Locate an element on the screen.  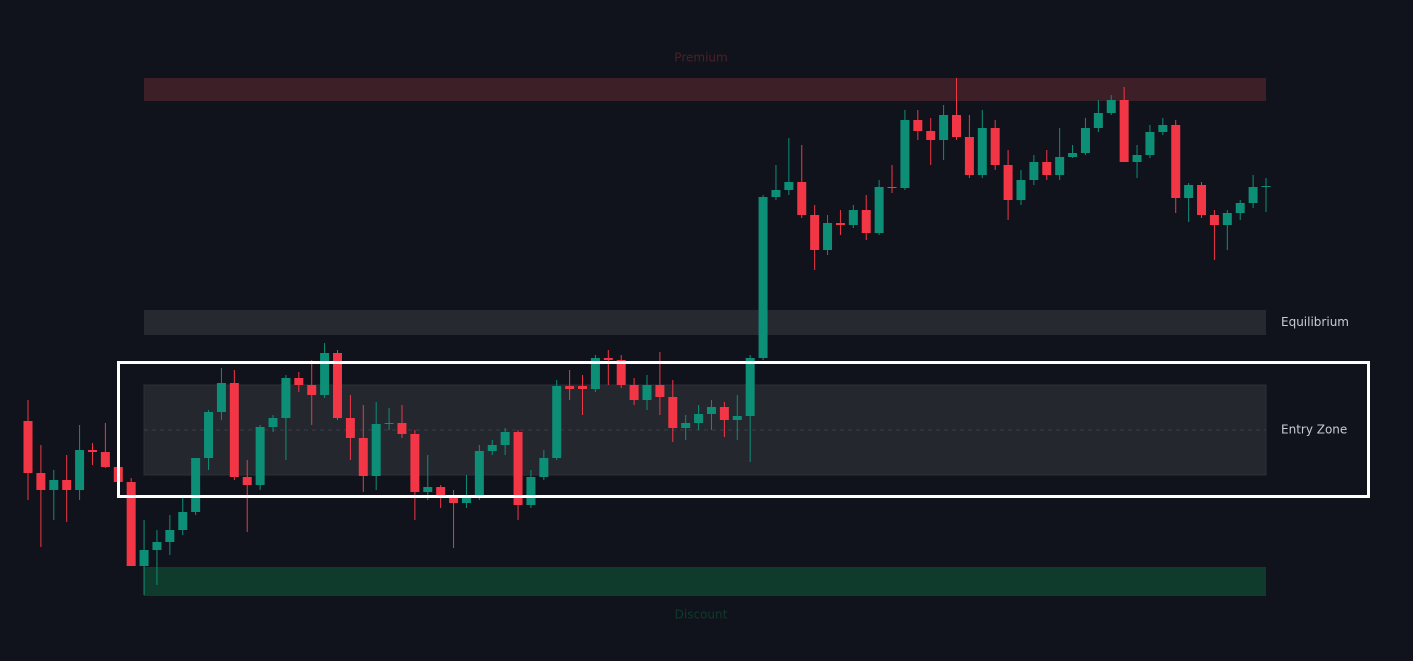
zone-label: Discount is located at coordinates (701, 615).